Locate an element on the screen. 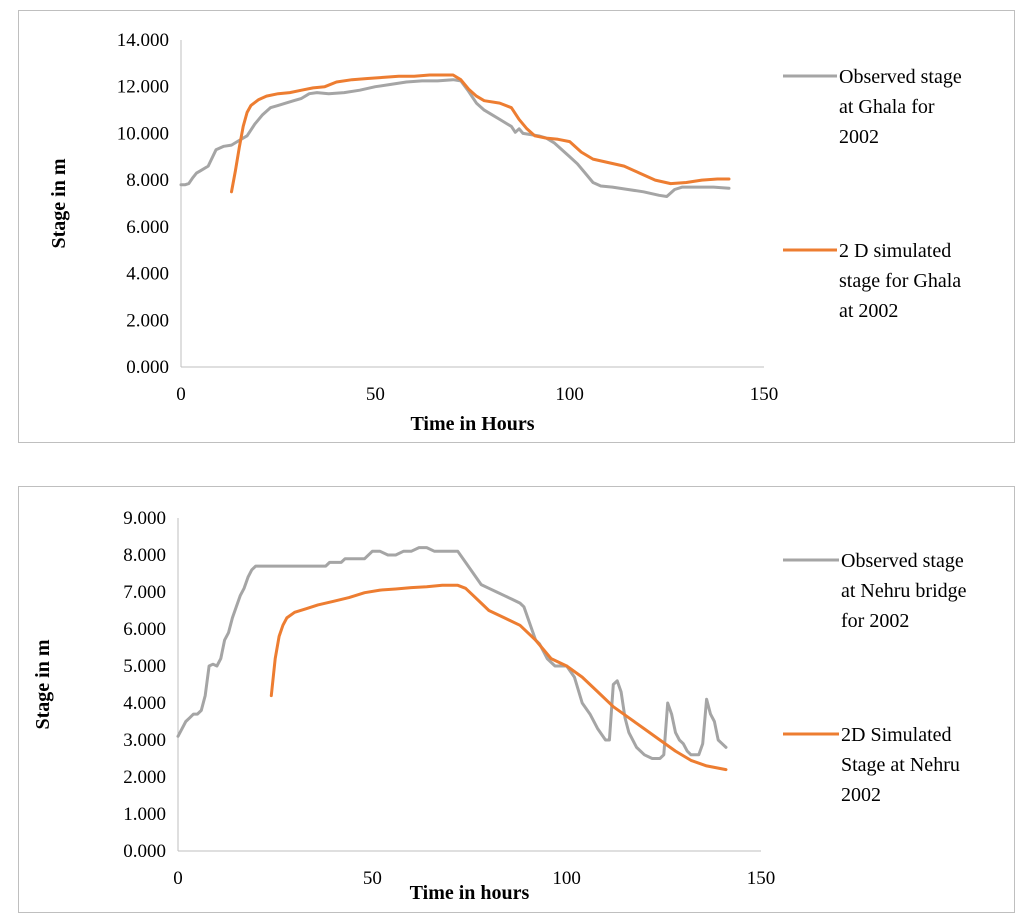  y-tick-label: 7.000 is located at coordinates (144, 592).